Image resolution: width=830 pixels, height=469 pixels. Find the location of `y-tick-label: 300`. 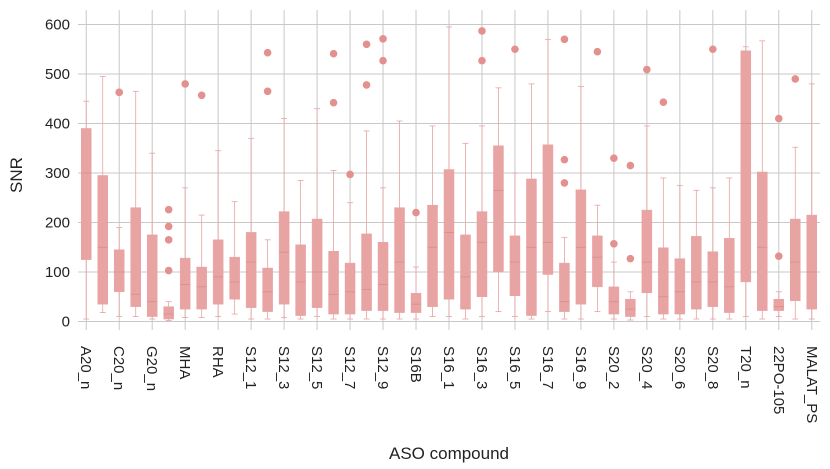

y-tick-label: 300 is located at coordinates (57, 173).